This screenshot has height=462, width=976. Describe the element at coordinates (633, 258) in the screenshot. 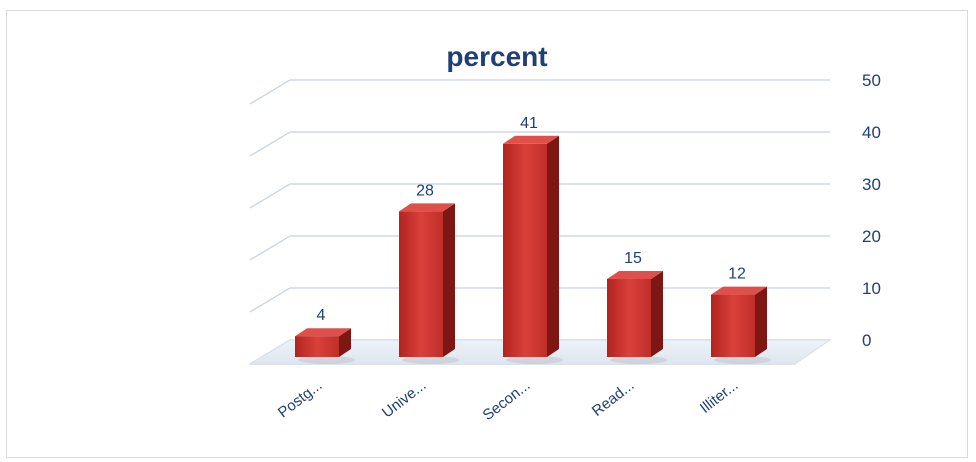

I see `data-label: 15` at that location.